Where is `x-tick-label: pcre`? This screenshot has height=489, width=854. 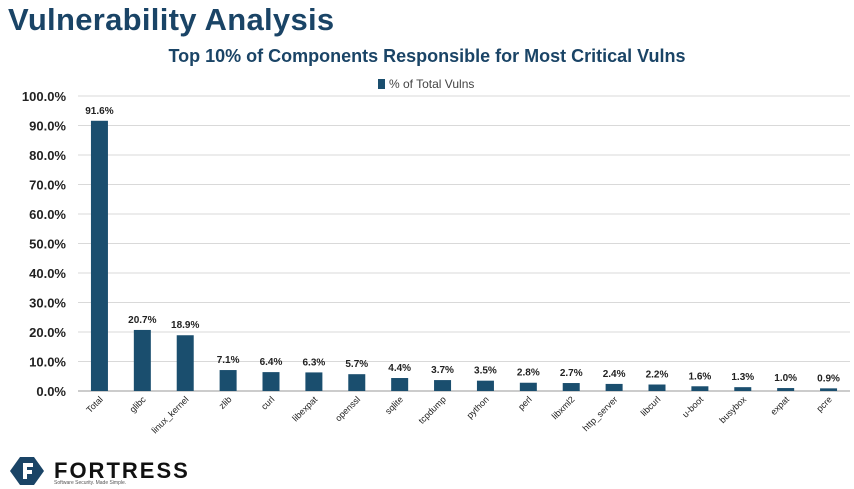
x-tick-label: pcre is located at coordinates (824, 403).